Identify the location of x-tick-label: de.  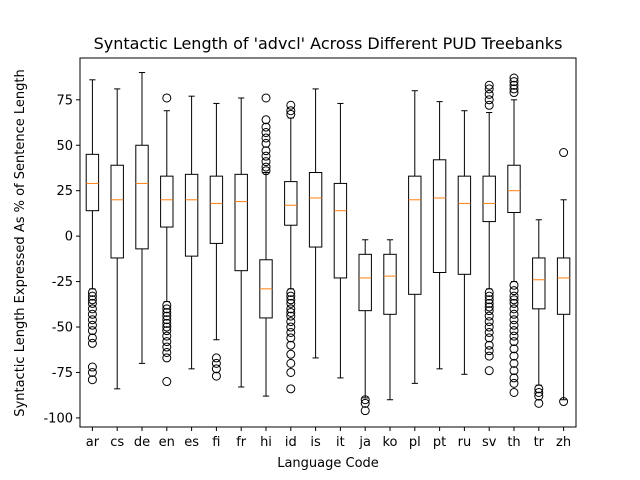
(142, 442).